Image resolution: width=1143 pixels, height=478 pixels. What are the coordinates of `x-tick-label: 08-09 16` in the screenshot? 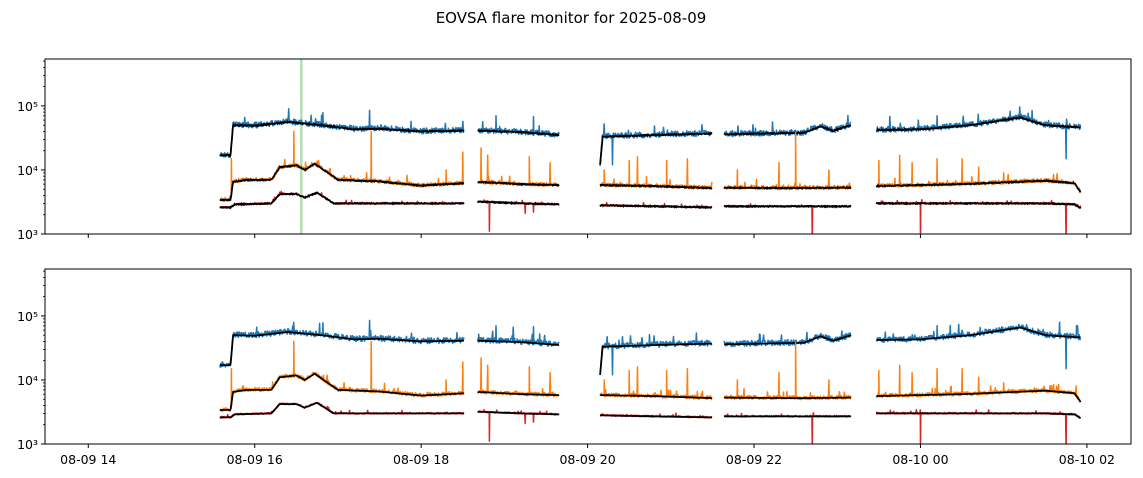 It's located at (255, 459).